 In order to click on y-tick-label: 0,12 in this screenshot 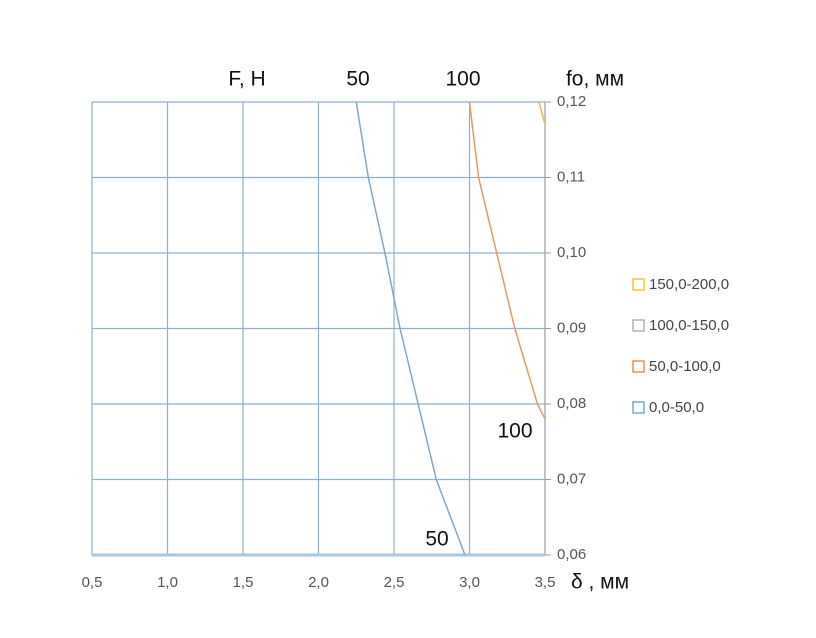, I will do `click(571, 101)`.